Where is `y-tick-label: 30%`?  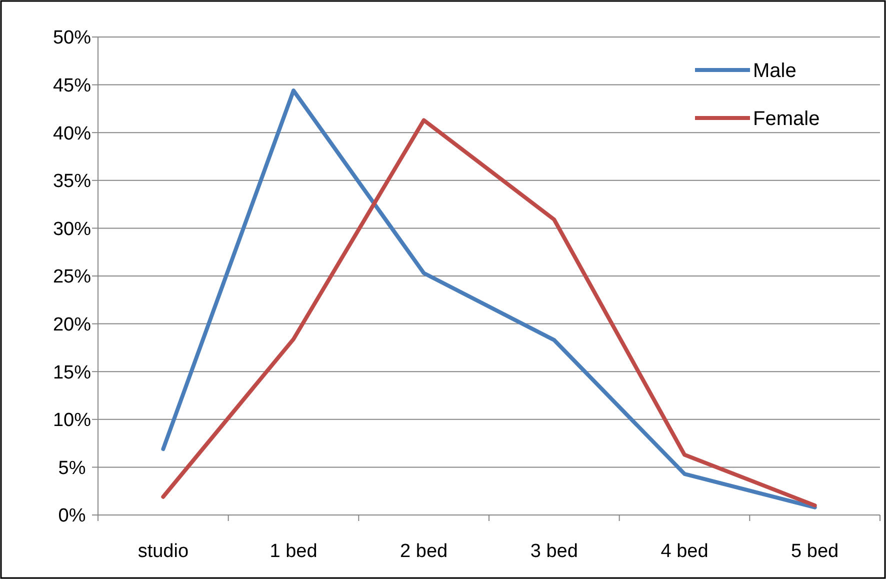
y-tick-label: 30% is located at coordinates (72, 229).